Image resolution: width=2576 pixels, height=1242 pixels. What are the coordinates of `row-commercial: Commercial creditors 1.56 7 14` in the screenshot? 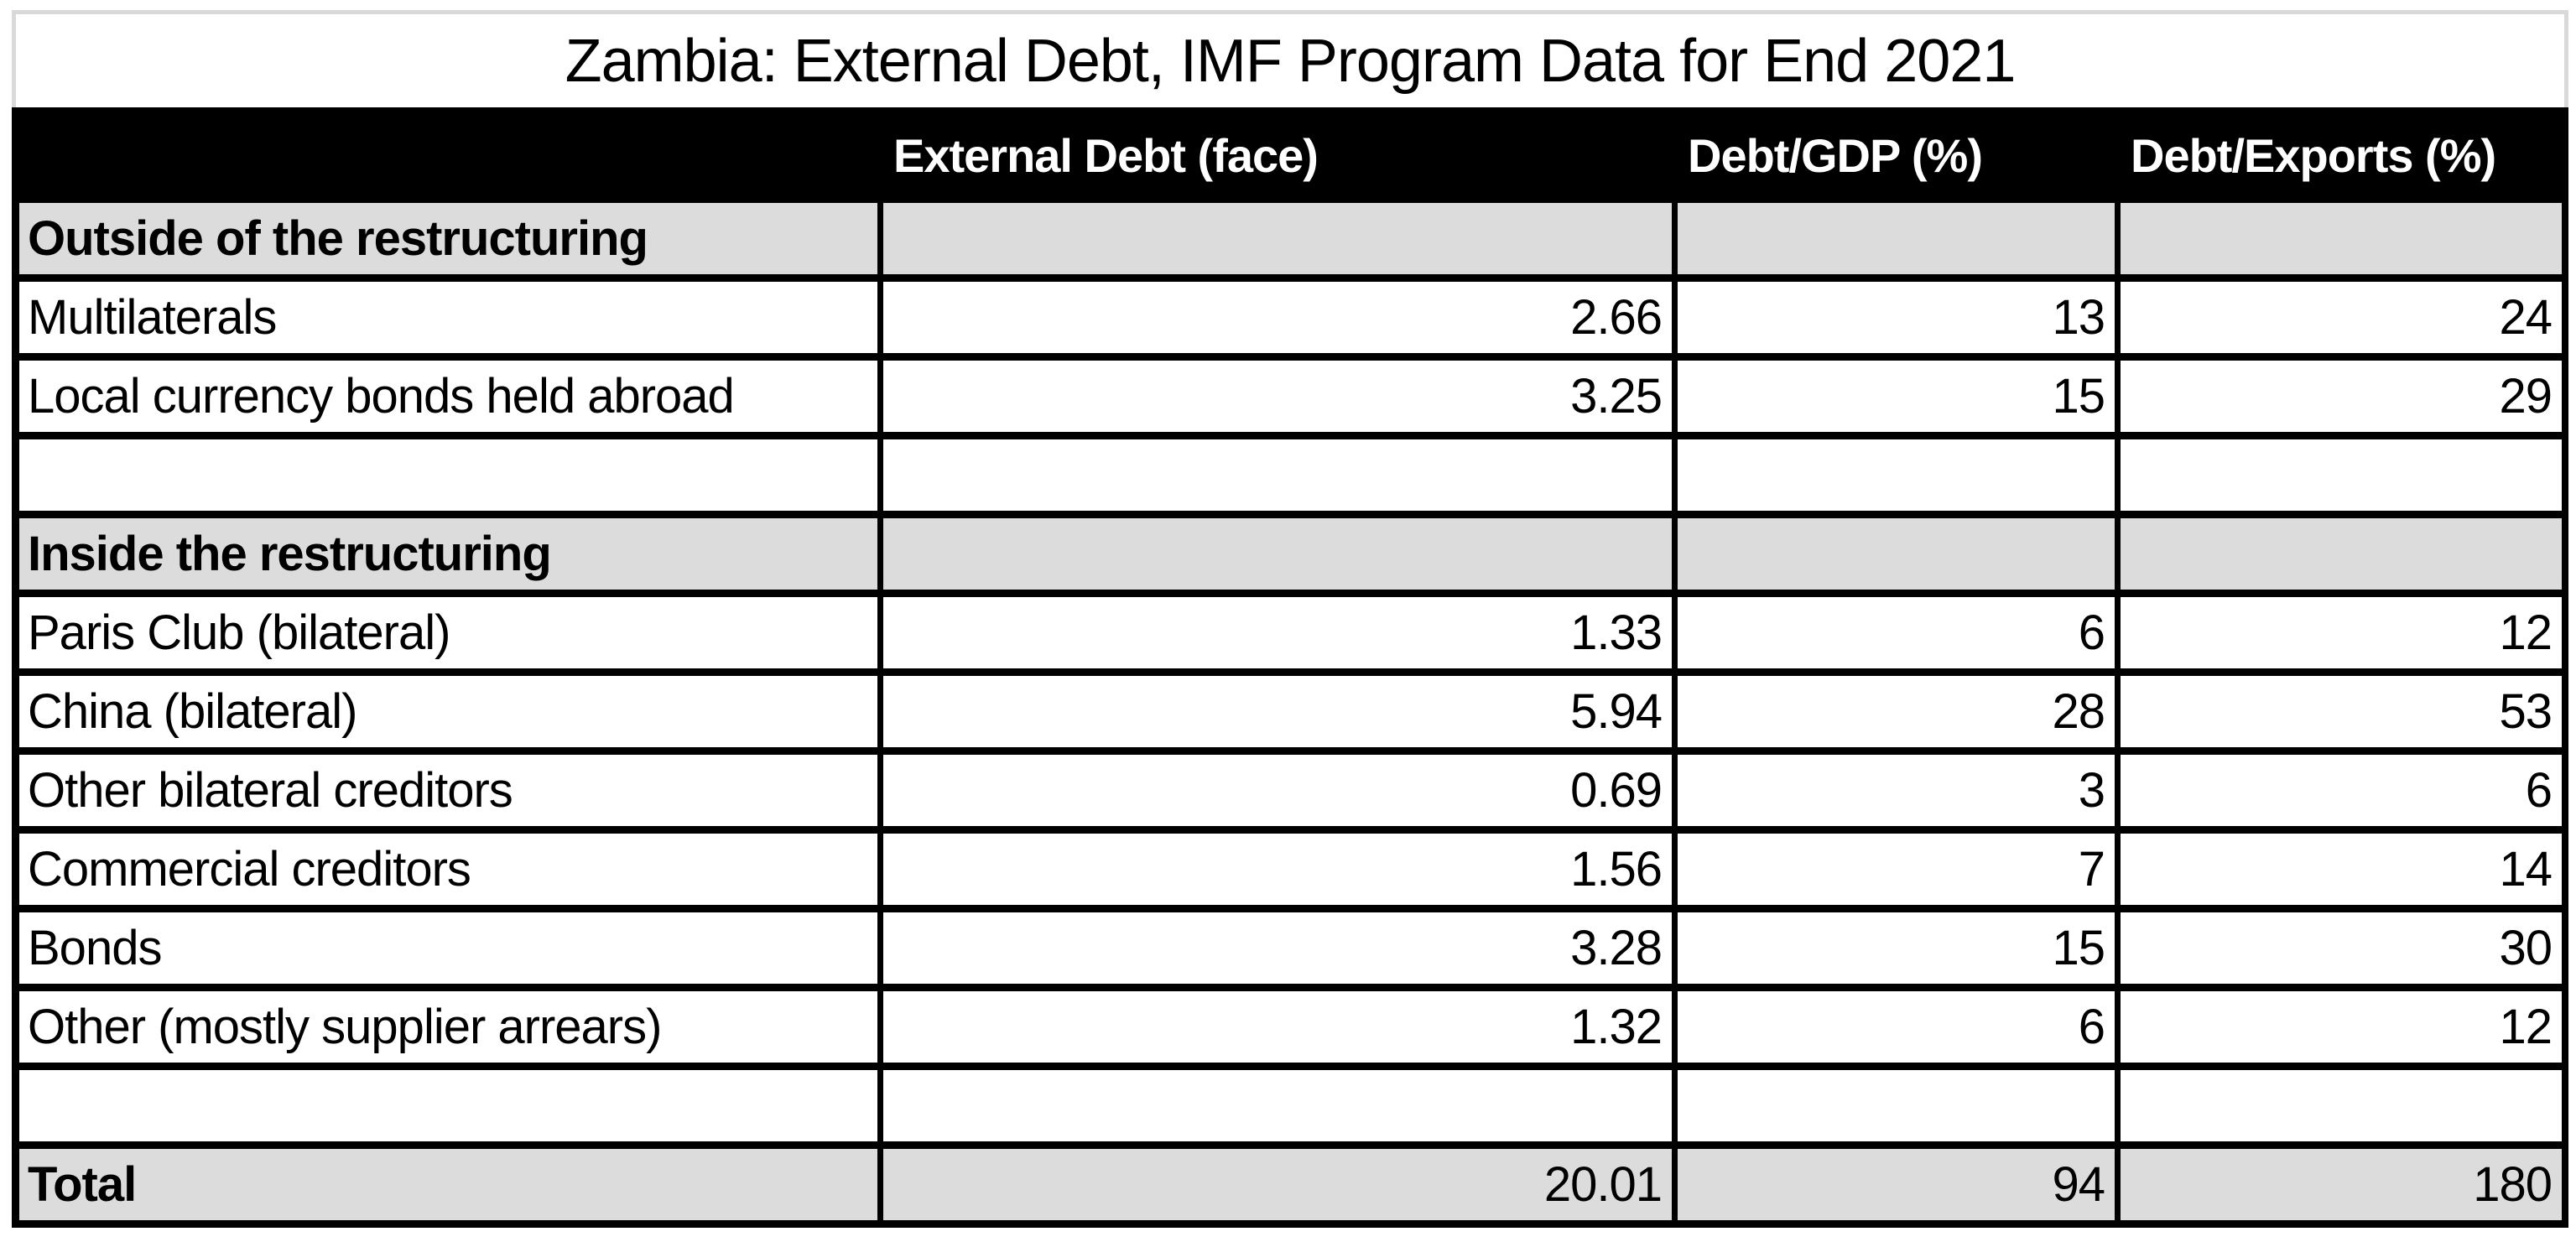 It's located at (1290, 873).